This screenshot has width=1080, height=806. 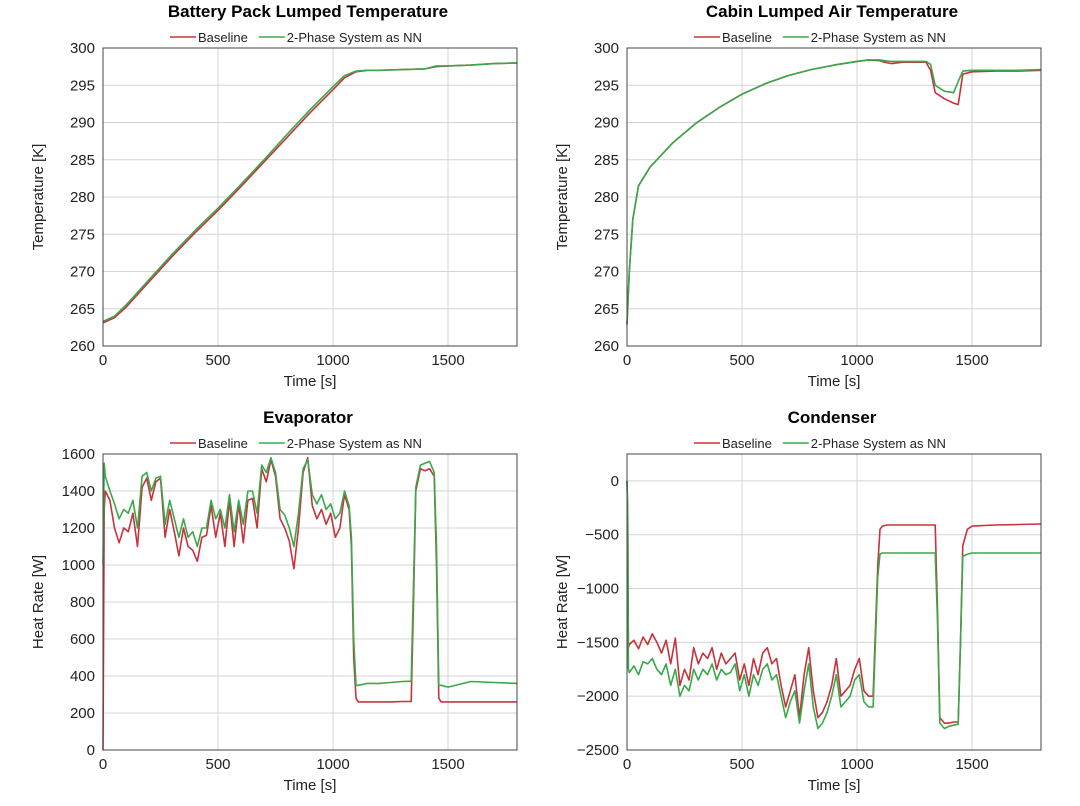 I want to click on y-tick-label: −2500, so click(x=598, y=750).